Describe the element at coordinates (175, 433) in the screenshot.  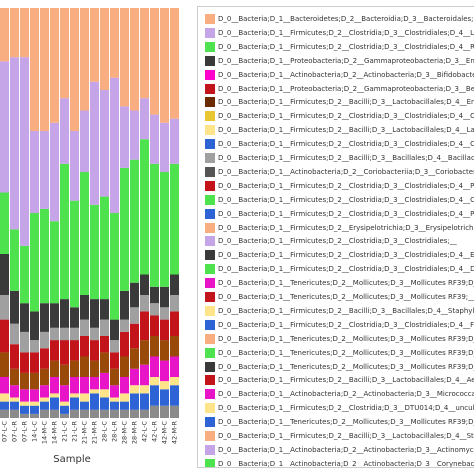
I see `x-tick-label: 42-M-R` at that location.